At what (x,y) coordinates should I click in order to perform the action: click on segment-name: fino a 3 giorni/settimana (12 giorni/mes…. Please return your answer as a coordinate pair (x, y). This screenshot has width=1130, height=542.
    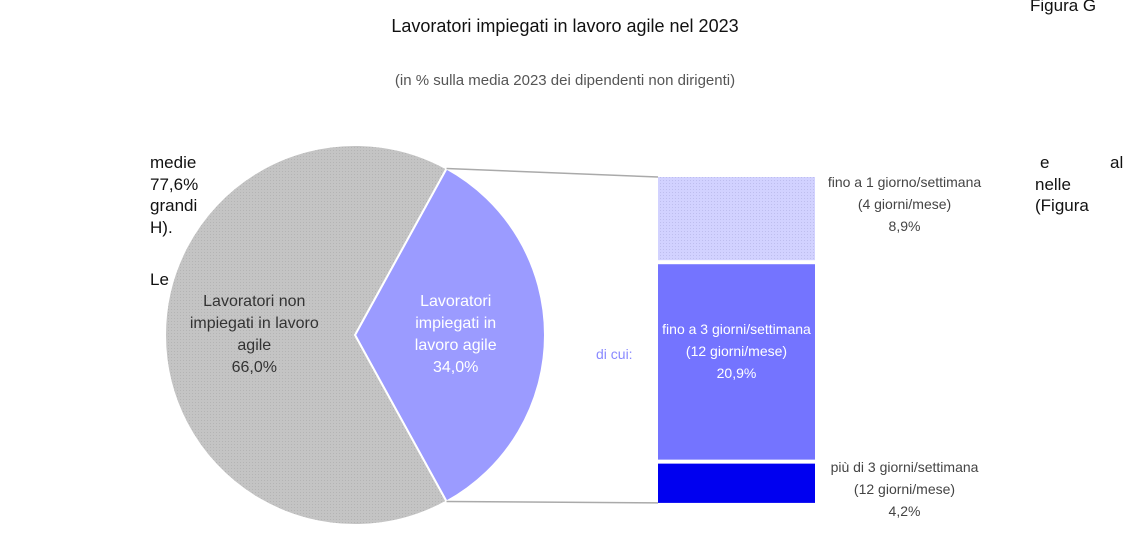
    Looking at the image, I should click on (736, 339).